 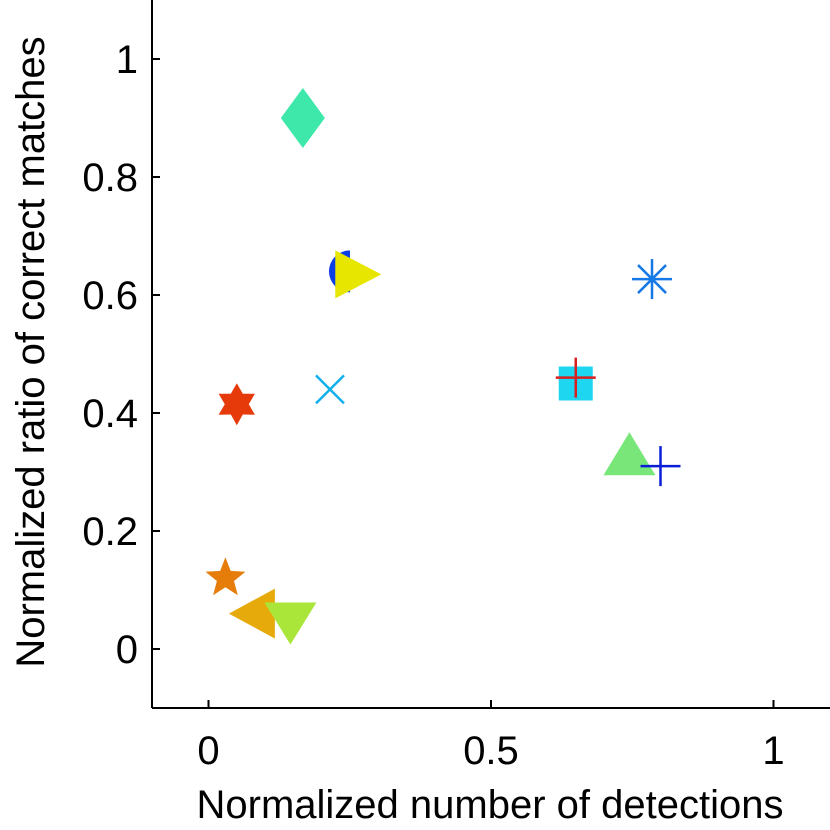 What do you see at coordinates (127, 60) in the screenshot?
I see `y-tick-label: 1` at bounding box center [127, 60].